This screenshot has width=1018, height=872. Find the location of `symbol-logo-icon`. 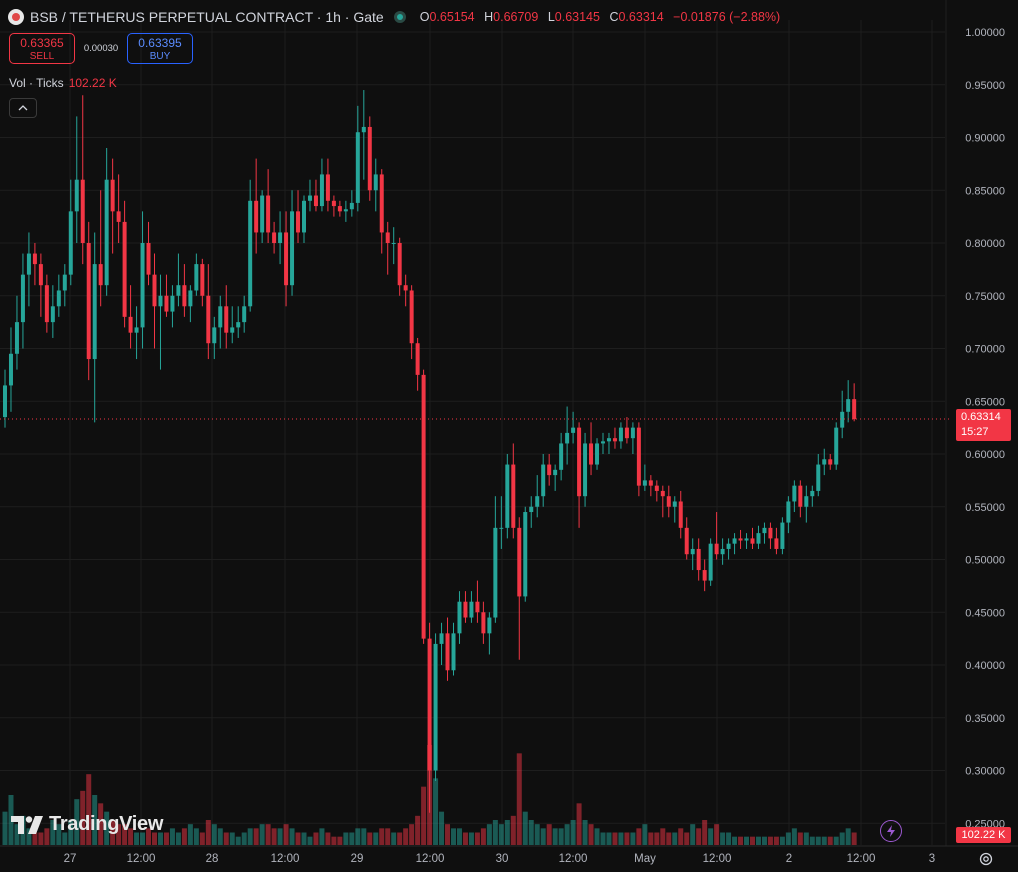

symbol-logo-icon is located at coordinates (16, 17).